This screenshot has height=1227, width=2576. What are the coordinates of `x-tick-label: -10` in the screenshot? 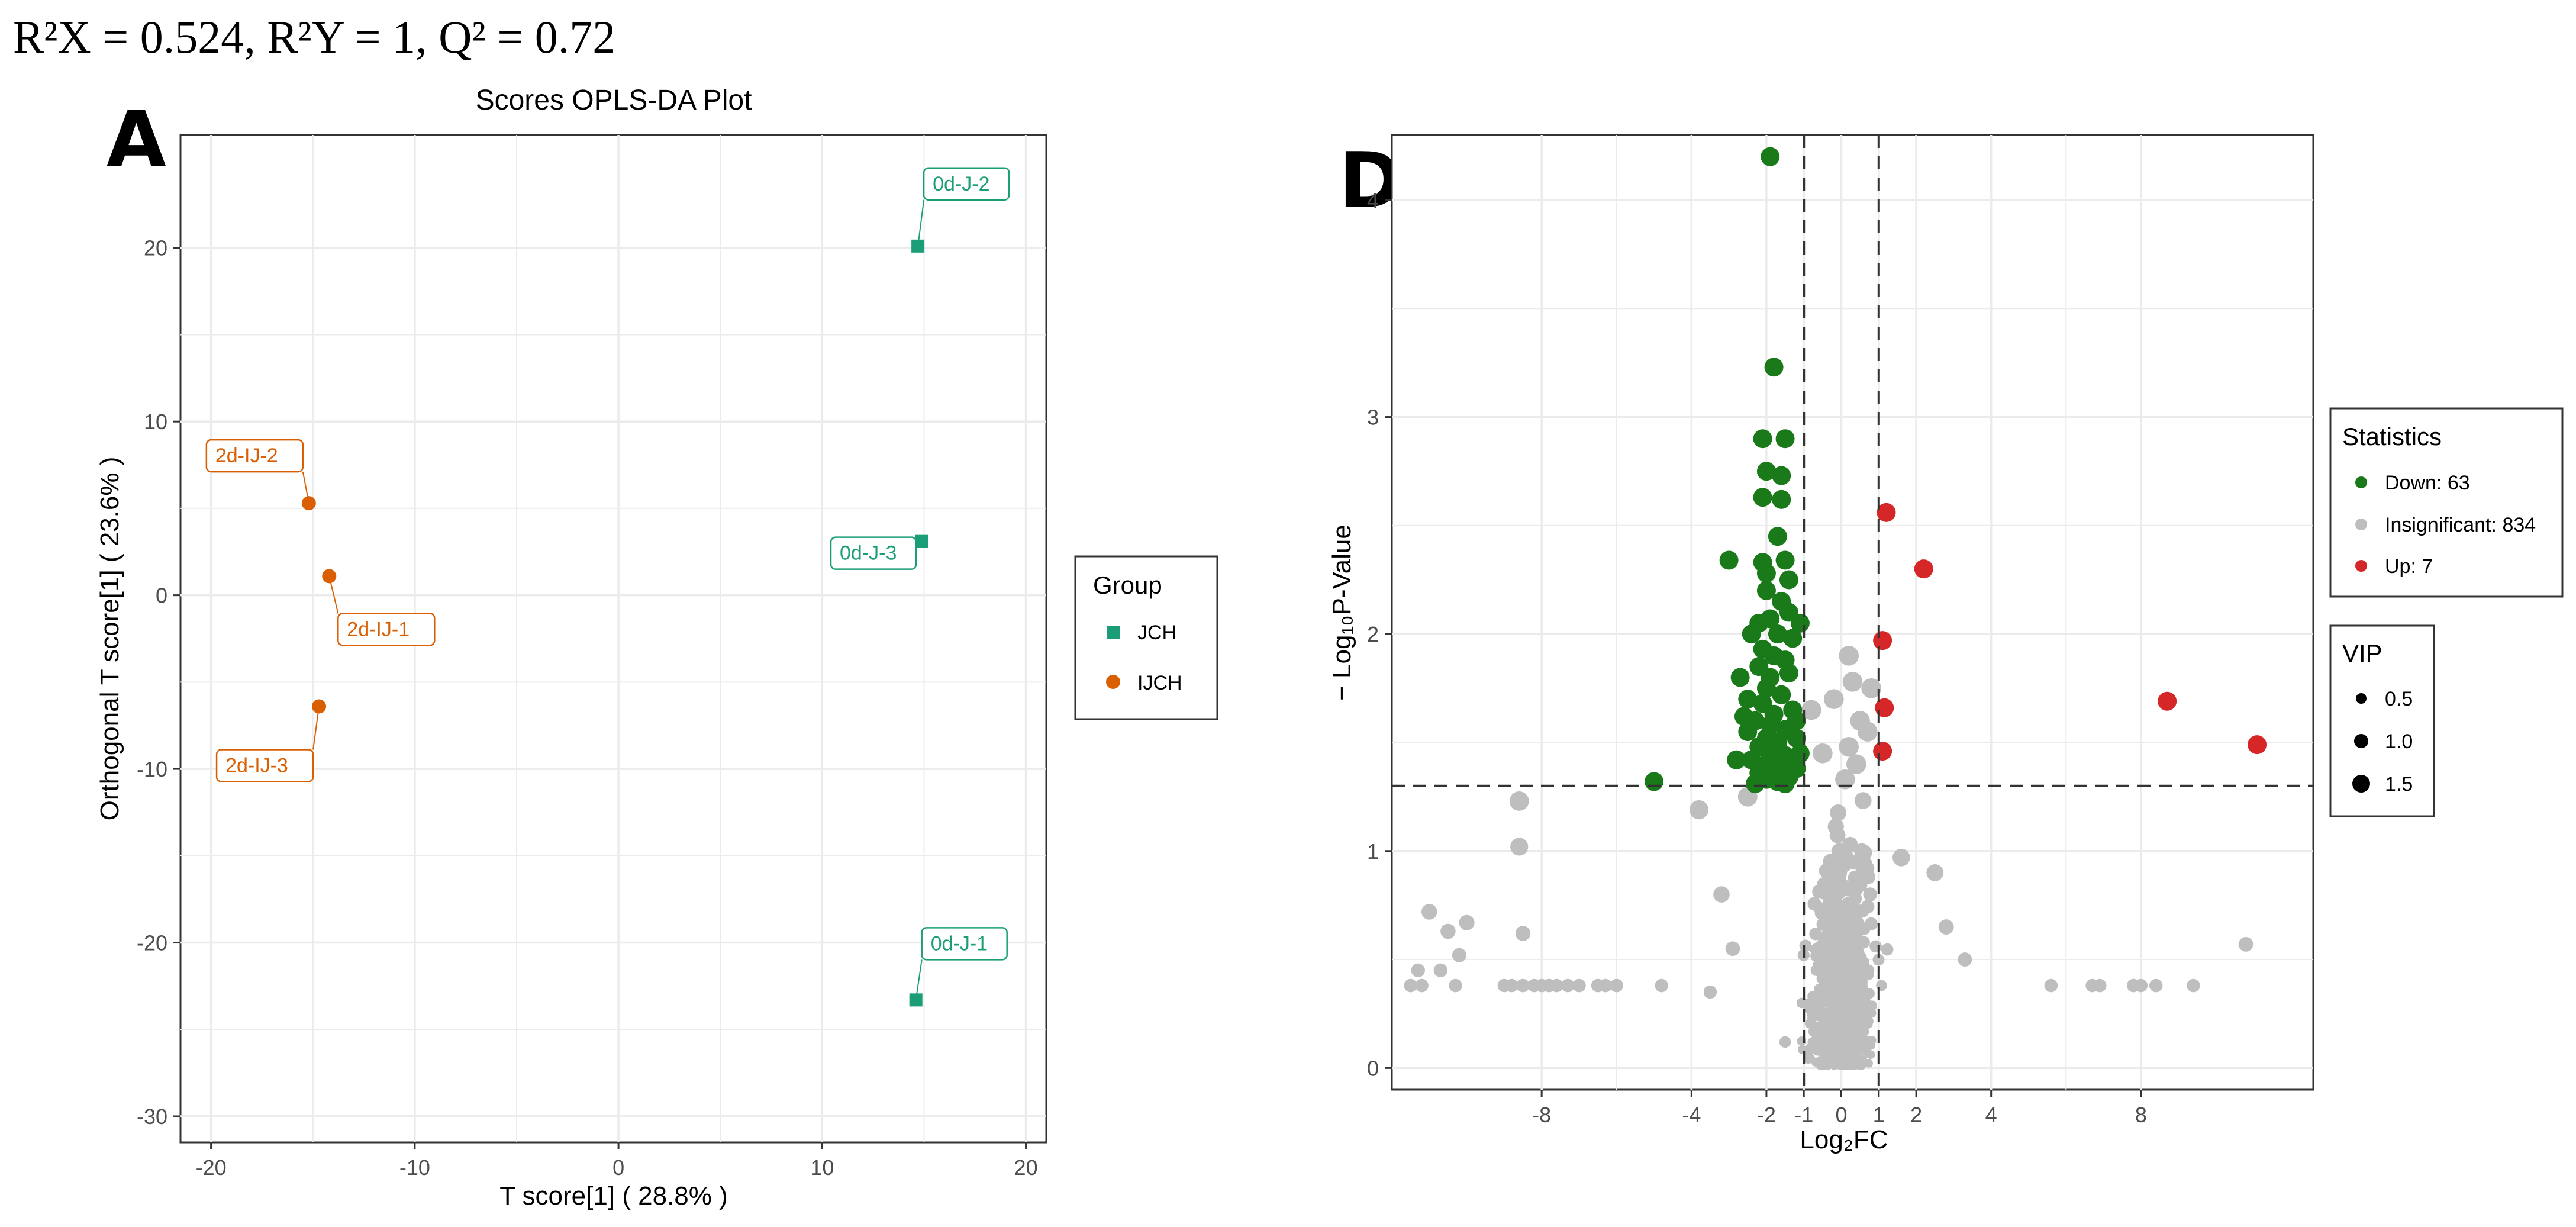 It's located at (414, 1167).